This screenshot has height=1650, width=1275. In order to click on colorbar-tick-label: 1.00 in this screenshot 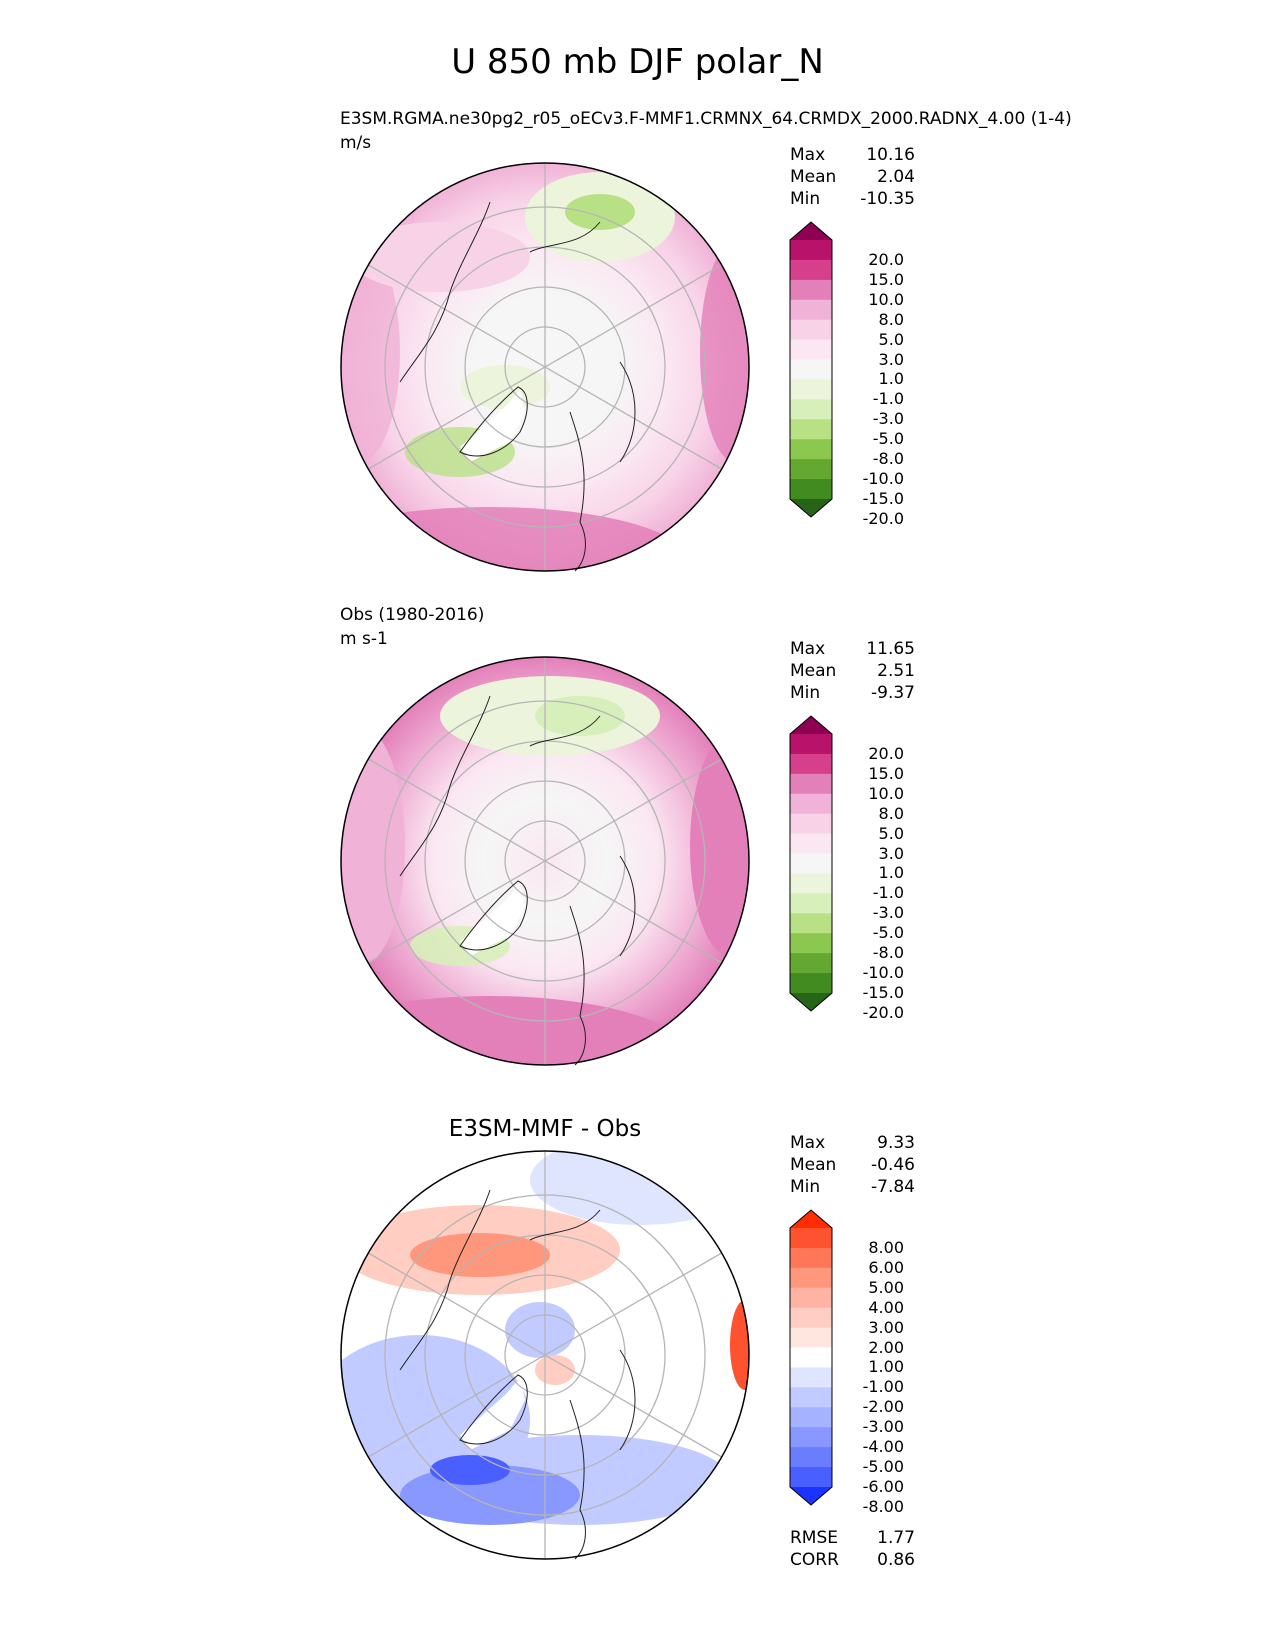, I will do `click(886, 1367)`.